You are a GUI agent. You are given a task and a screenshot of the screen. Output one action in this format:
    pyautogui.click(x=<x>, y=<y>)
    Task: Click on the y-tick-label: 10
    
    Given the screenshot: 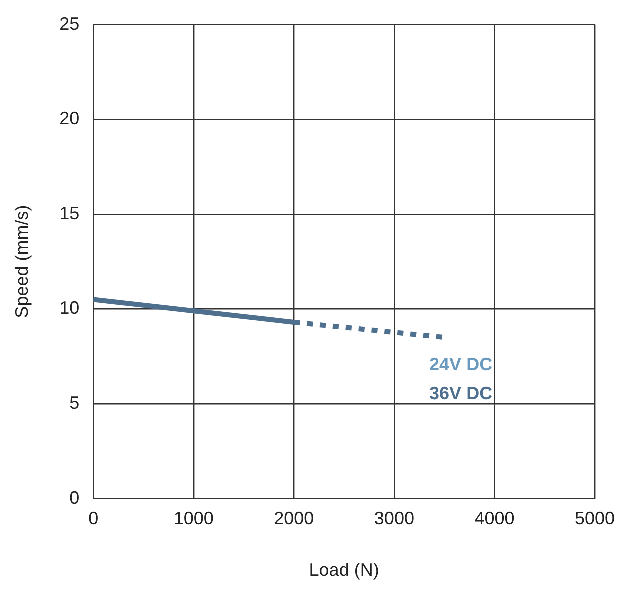 What is the action you would take?
    pyautogui.click(x=70, y=308)
    